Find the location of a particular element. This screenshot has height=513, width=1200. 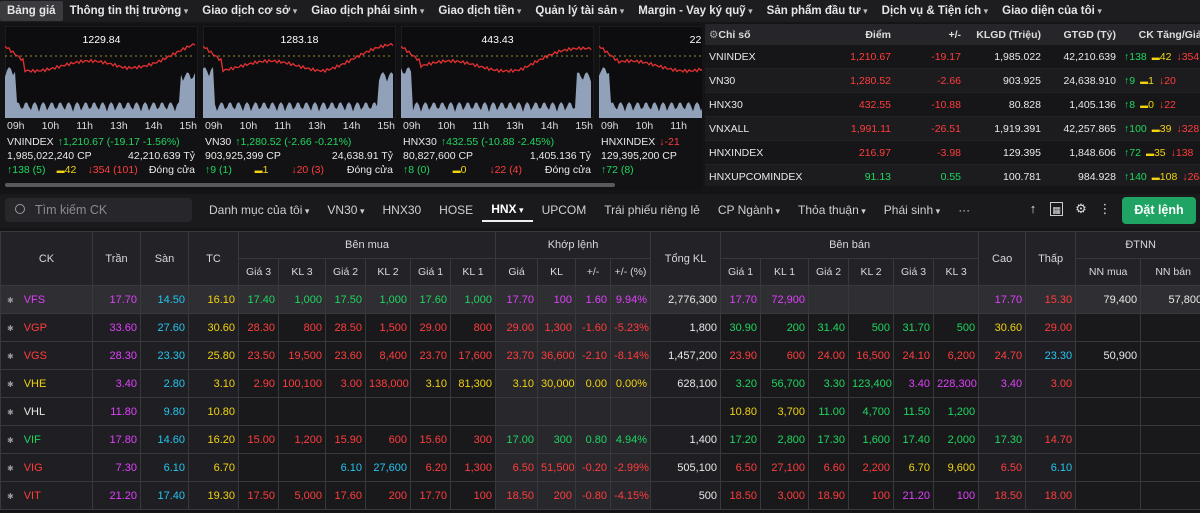

unchanged: 0 is located at coordinates (1147, 105).